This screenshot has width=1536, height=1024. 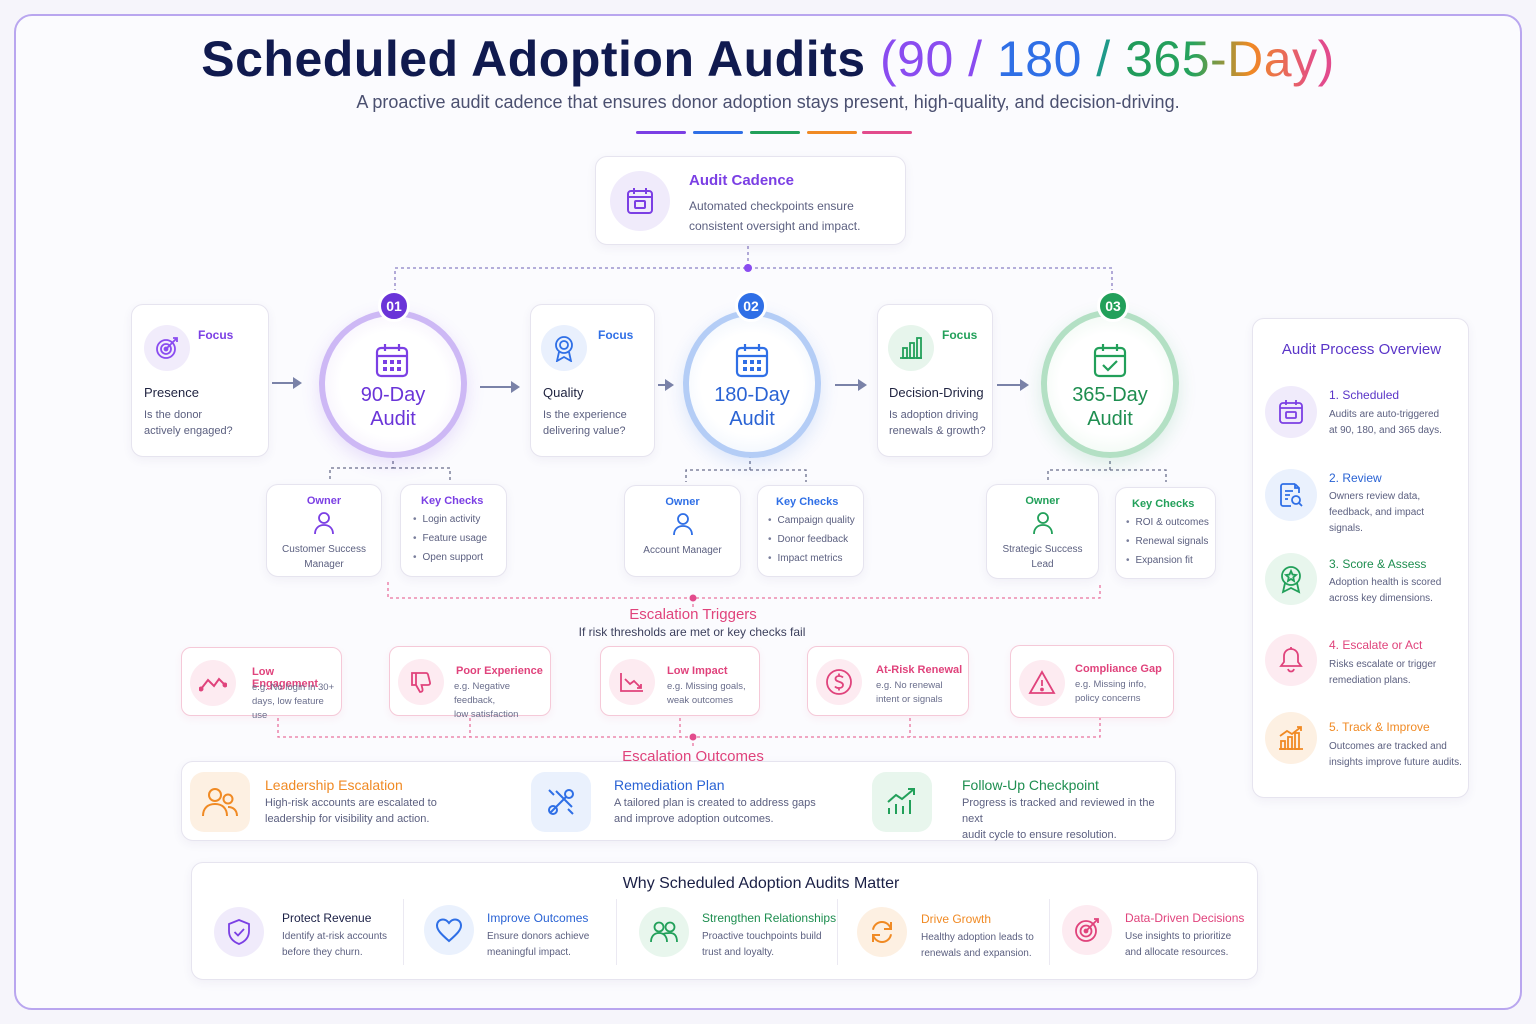 What do you see at coordinates (1103, 59) in the screenshot?
I see `title-sep-2: /` at bounding box center [1103, 59].